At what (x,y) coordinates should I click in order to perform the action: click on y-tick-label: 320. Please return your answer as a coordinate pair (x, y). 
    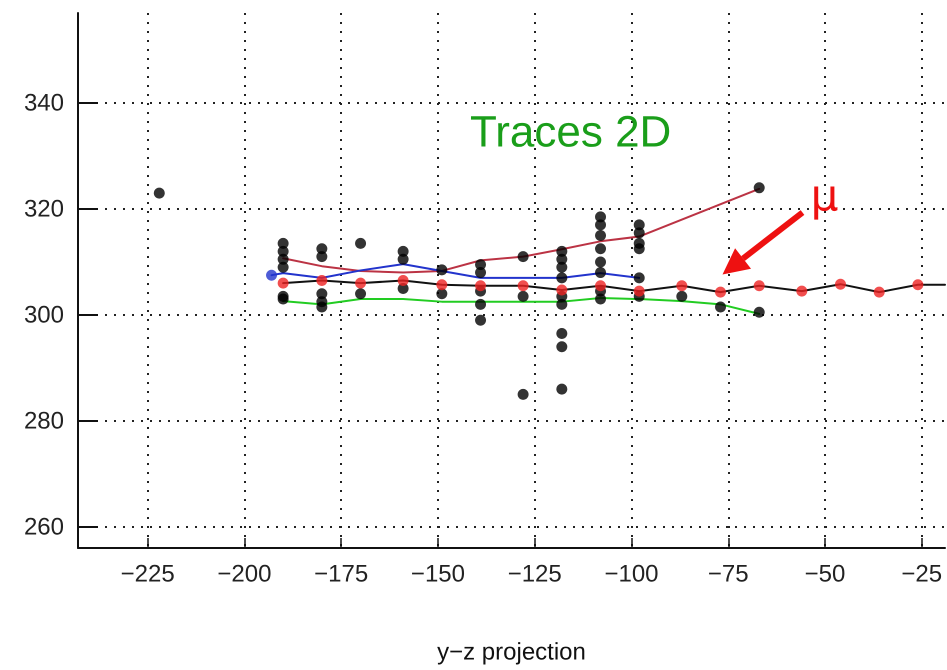
    Looking at the image, I should click on (44, 208).